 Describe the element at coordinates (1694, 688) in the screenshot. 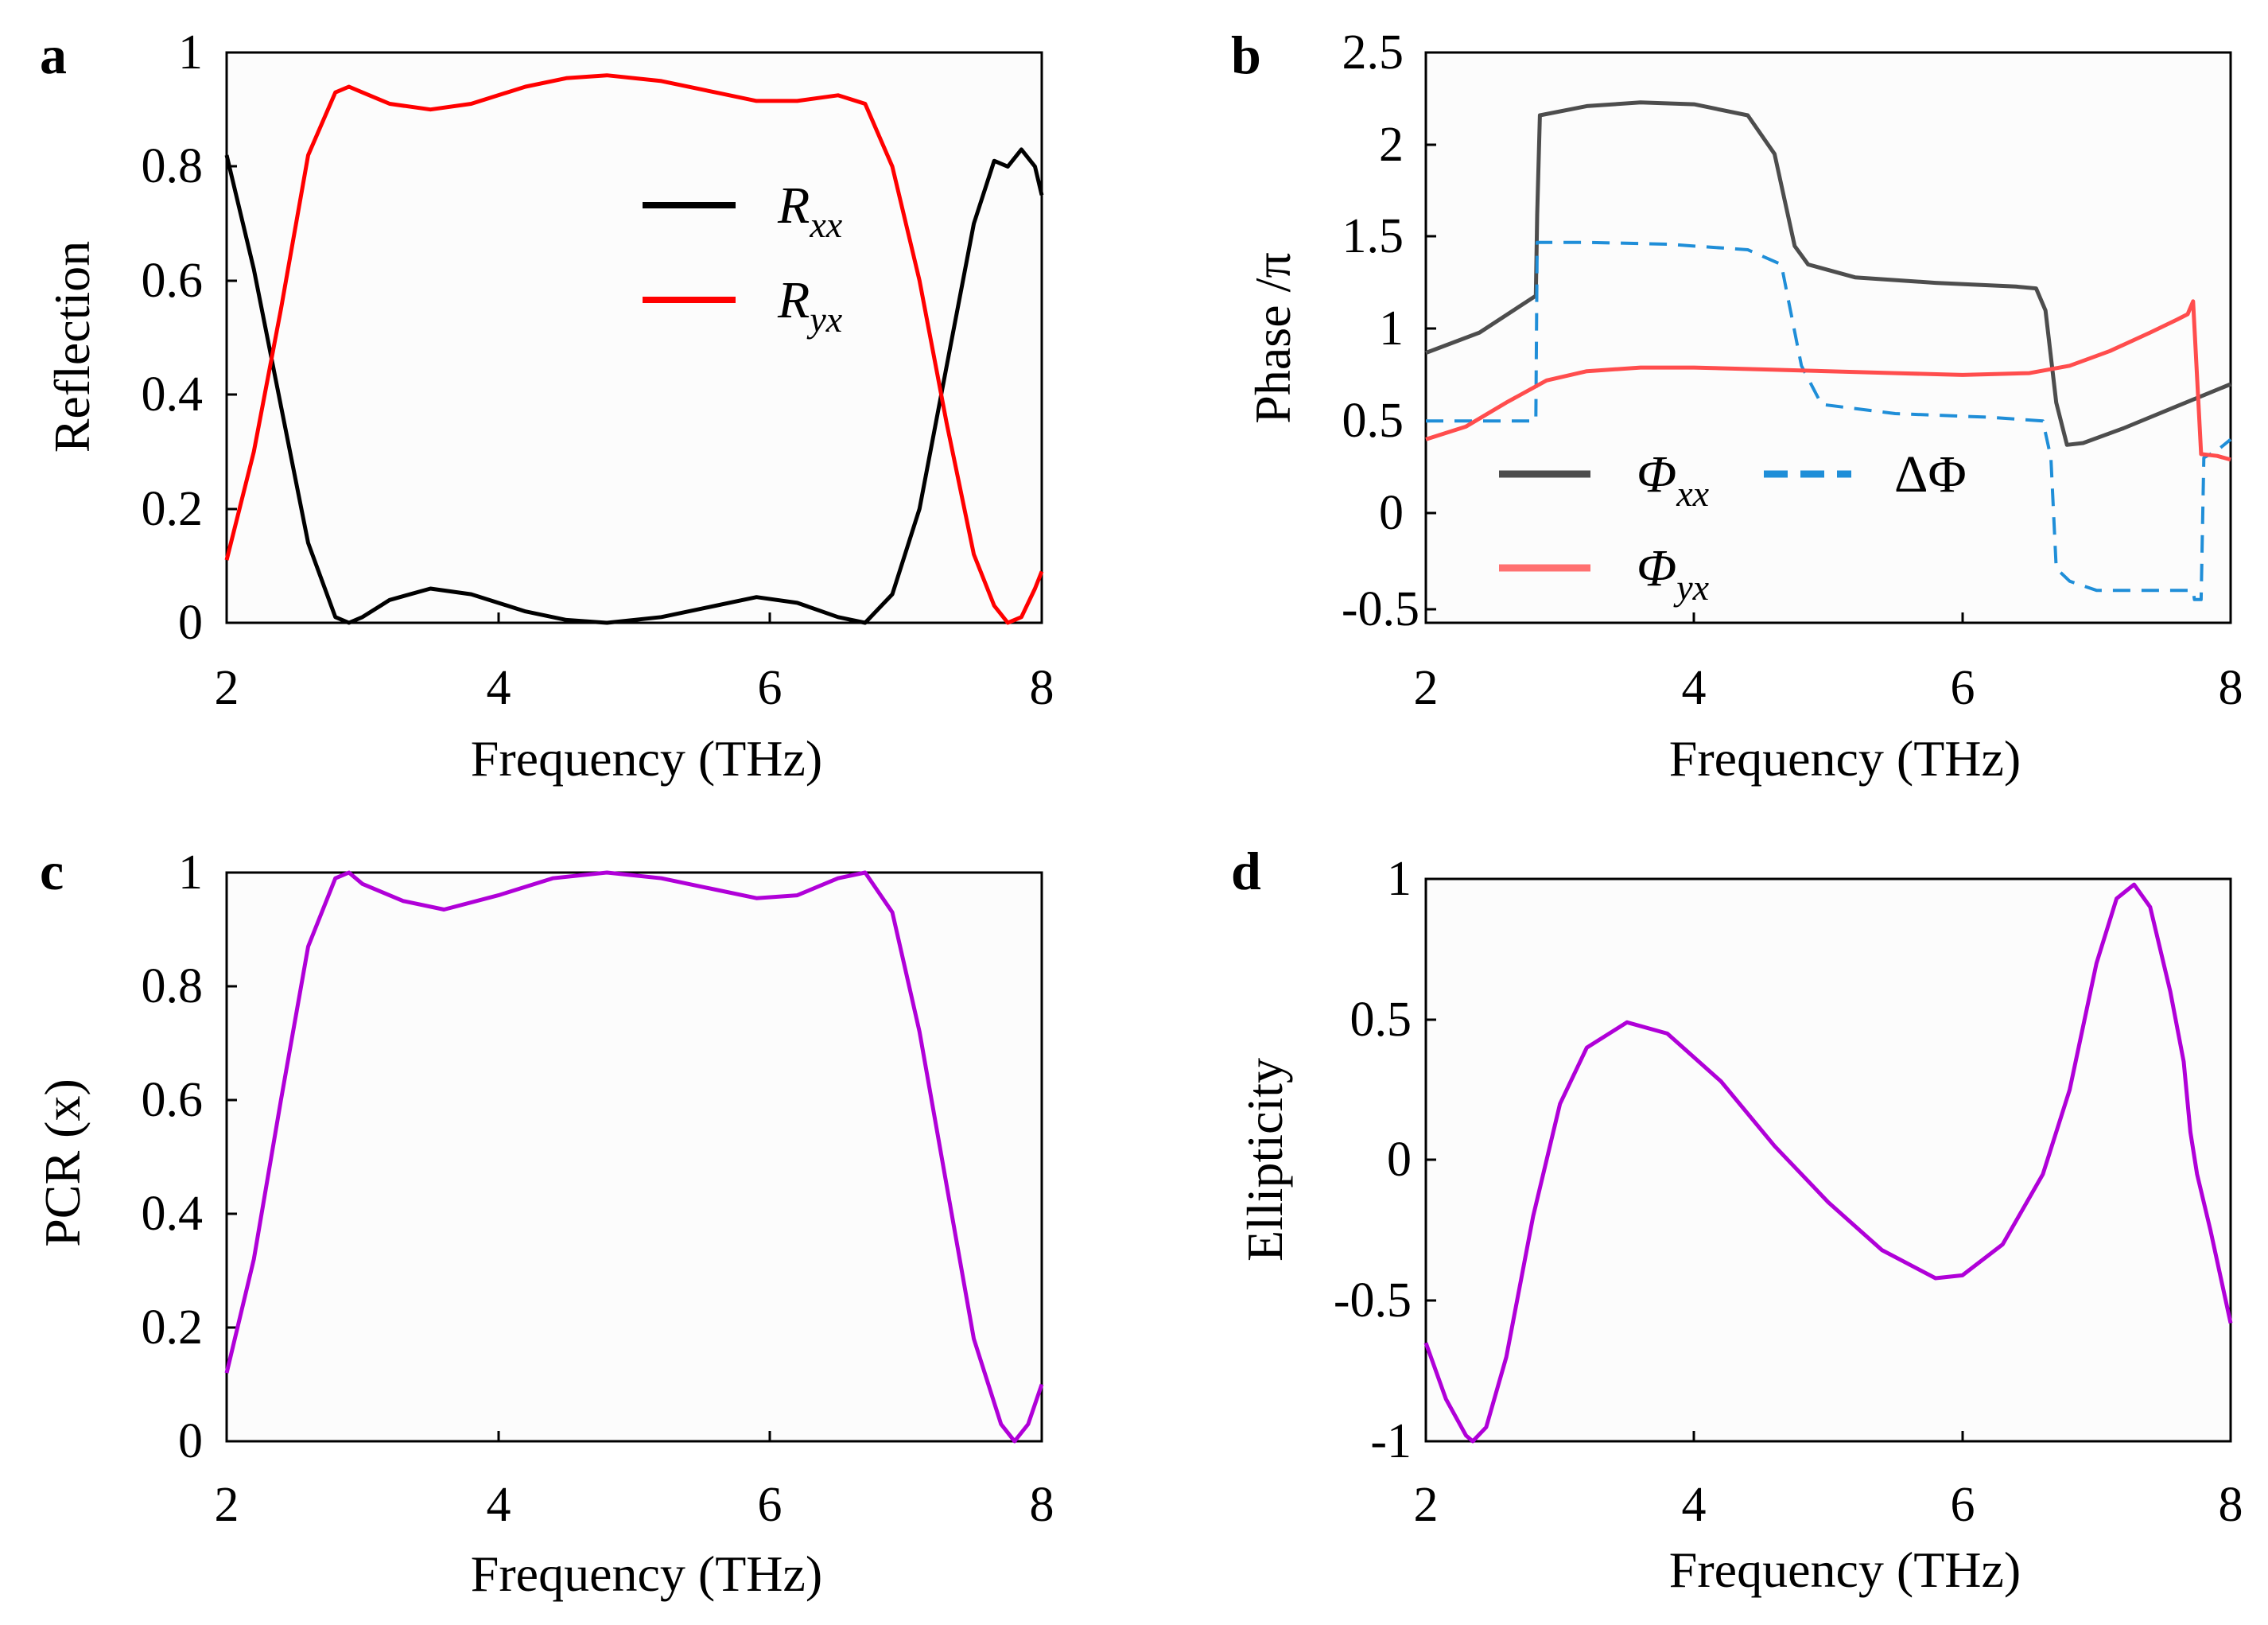

I see `panel-b-xtick-label: 4` at that location.